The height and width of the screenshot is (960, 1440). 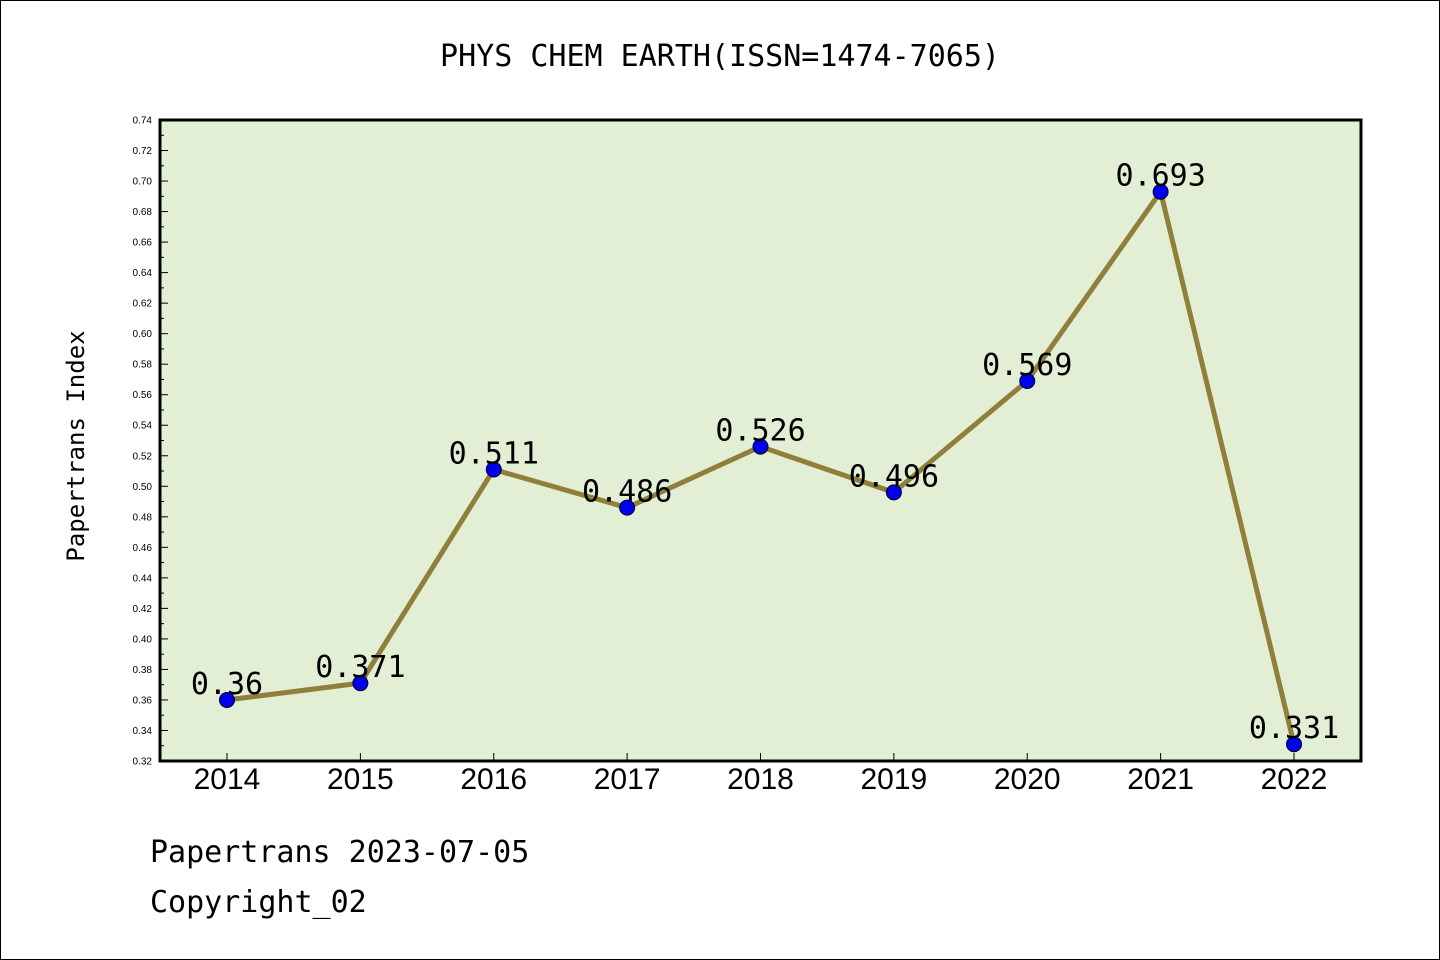 I want to click on y-tick-label: 0.64, so click(x=143, y=273).